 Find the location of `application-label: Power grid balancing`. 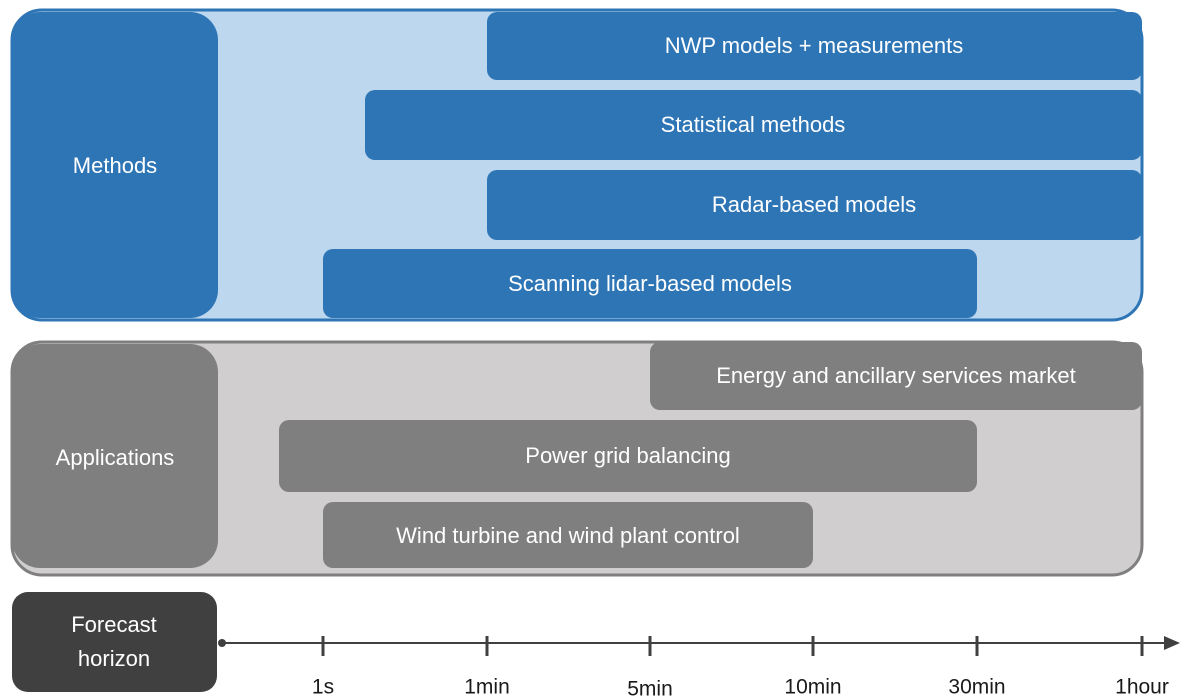

application-label: Power grid balancing is located at coordinates (627, 455).